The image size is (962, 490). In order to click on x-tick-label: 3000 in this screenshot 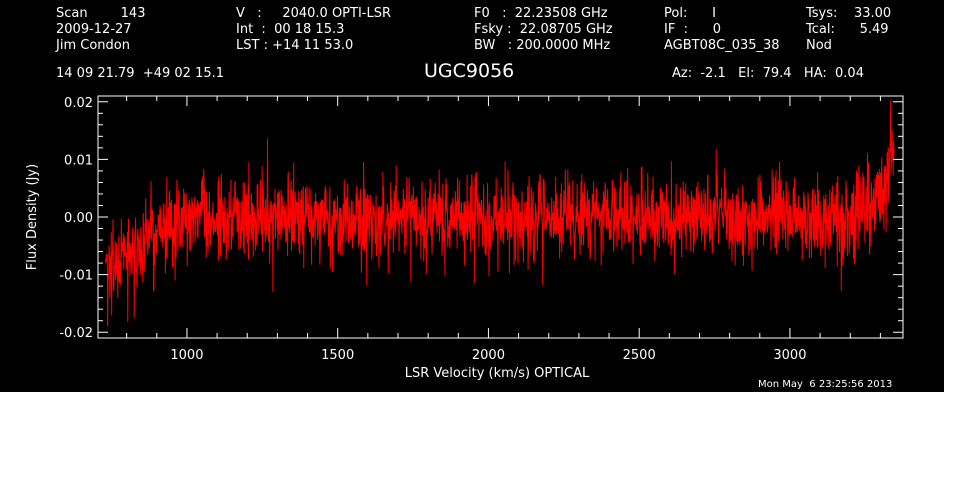, I will do `click(789, 355)`.